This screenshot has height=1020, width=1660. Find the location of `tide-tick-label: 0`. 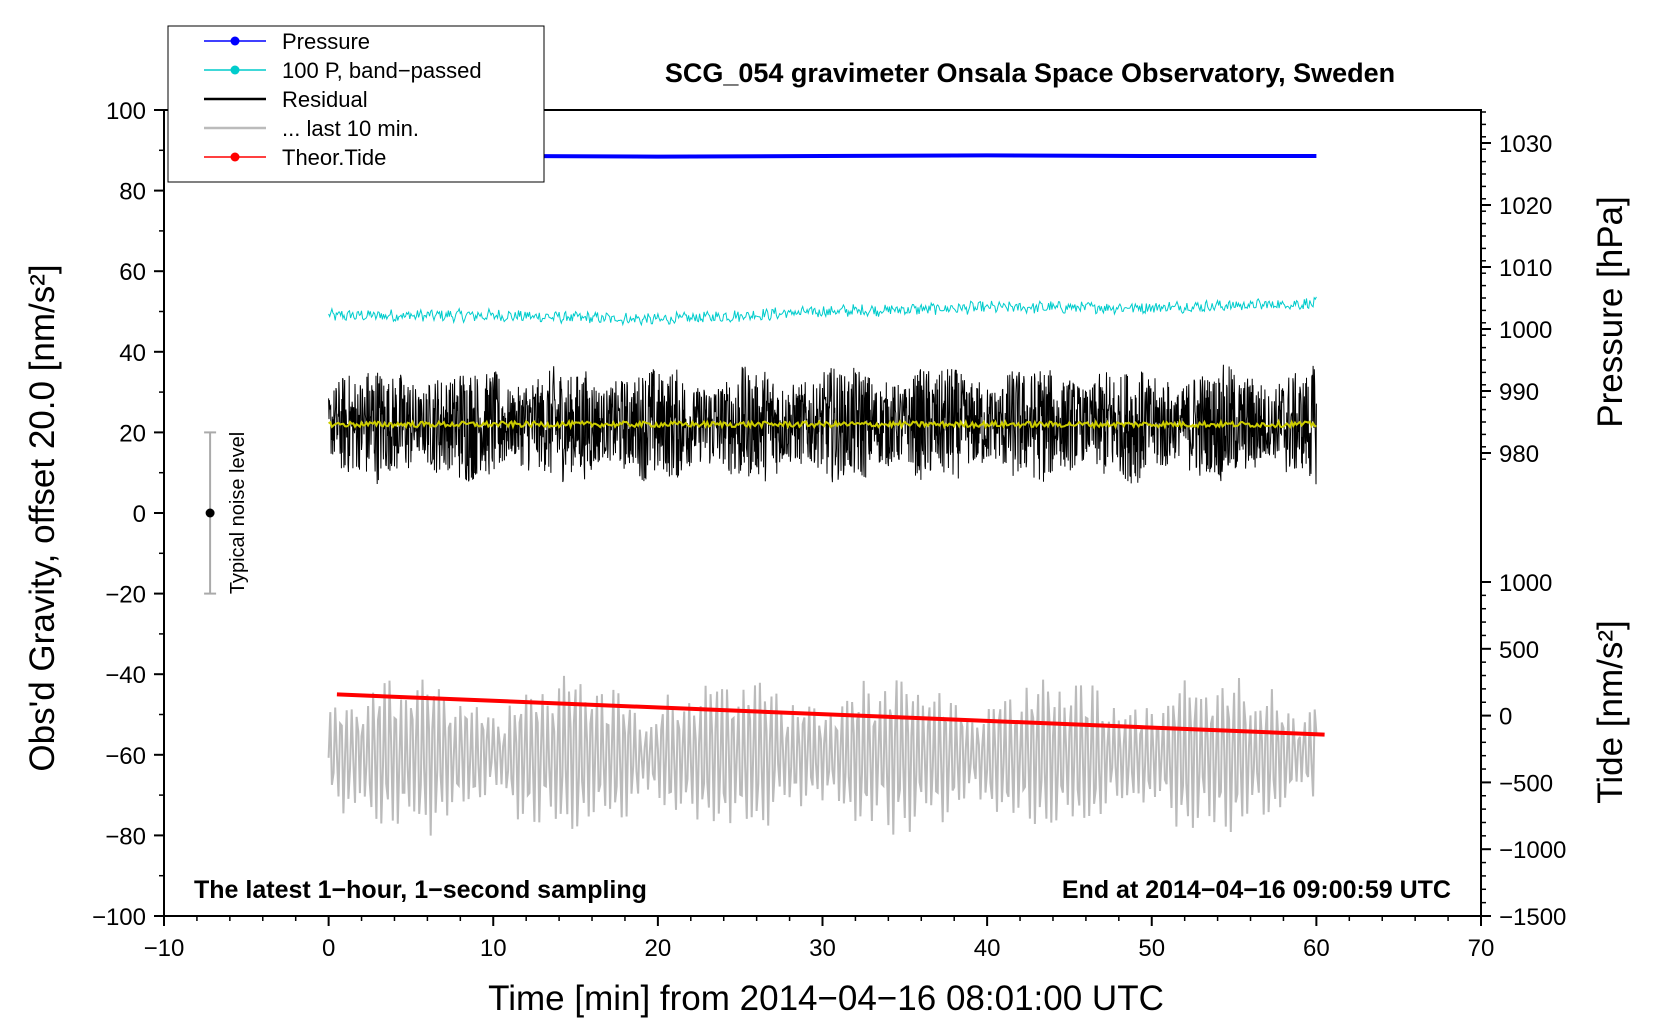

tide-tick-label: 0 is located at coordinates (1505, 717).